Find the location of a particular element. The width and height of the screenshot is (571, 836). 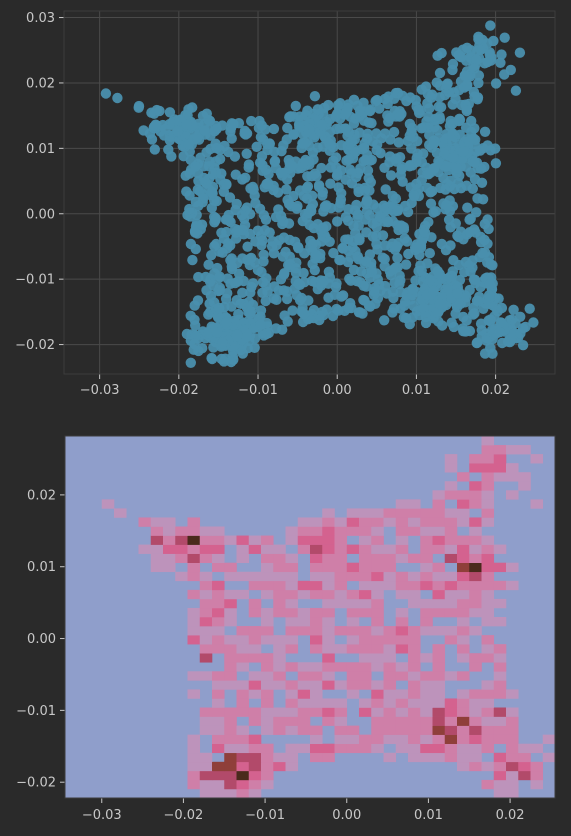

scatter-y-tick-label: 0.01 is located at coordinates (40, 149).